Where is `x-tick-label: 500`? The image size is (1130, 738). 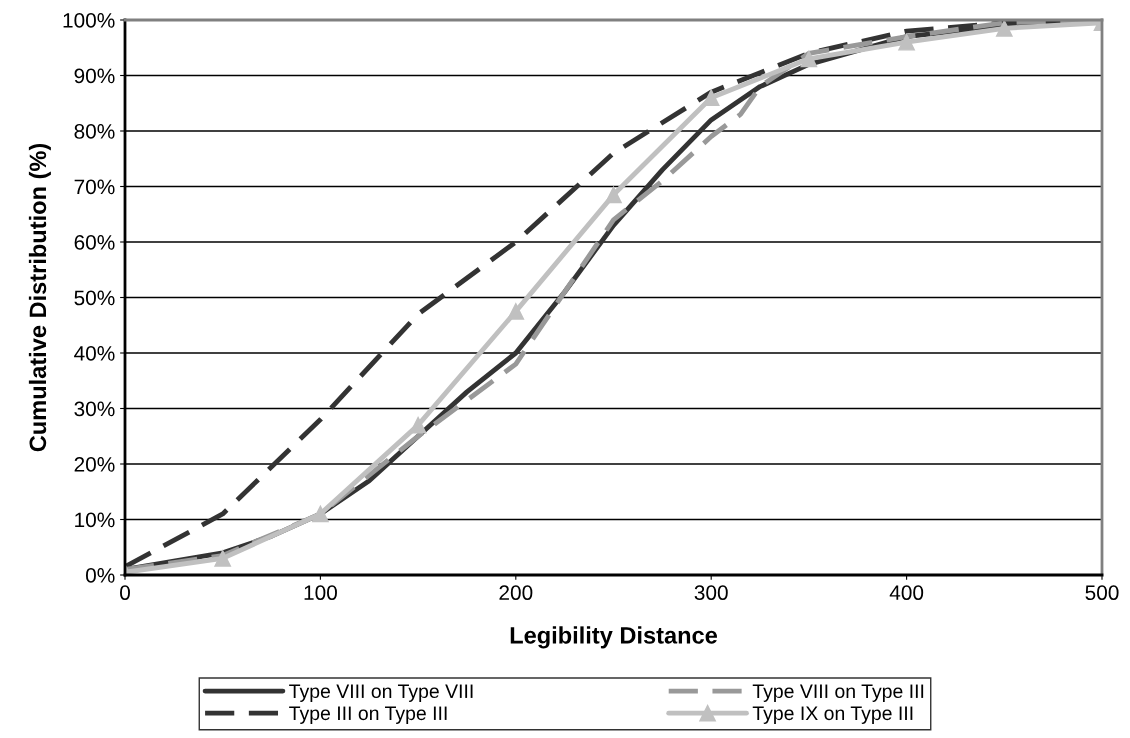
x-tick-label: 500 is located at coordinates (1102, 593).